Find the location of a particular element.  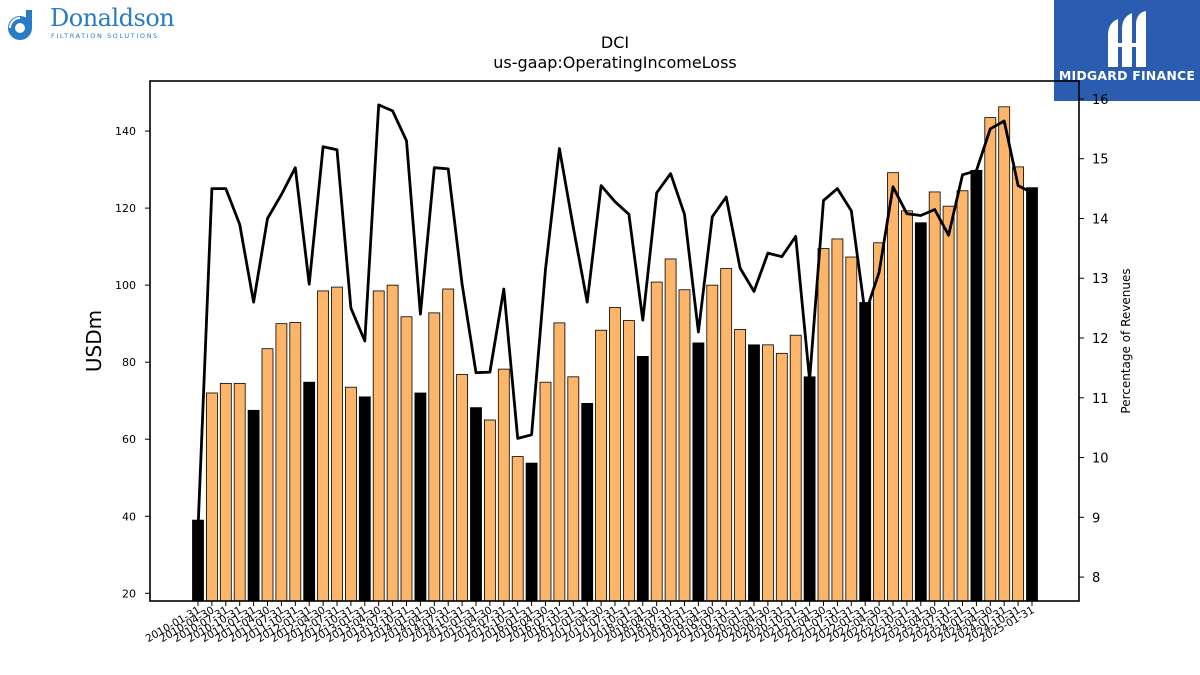

chart-title: DCI is located at coordinates (615, 42).